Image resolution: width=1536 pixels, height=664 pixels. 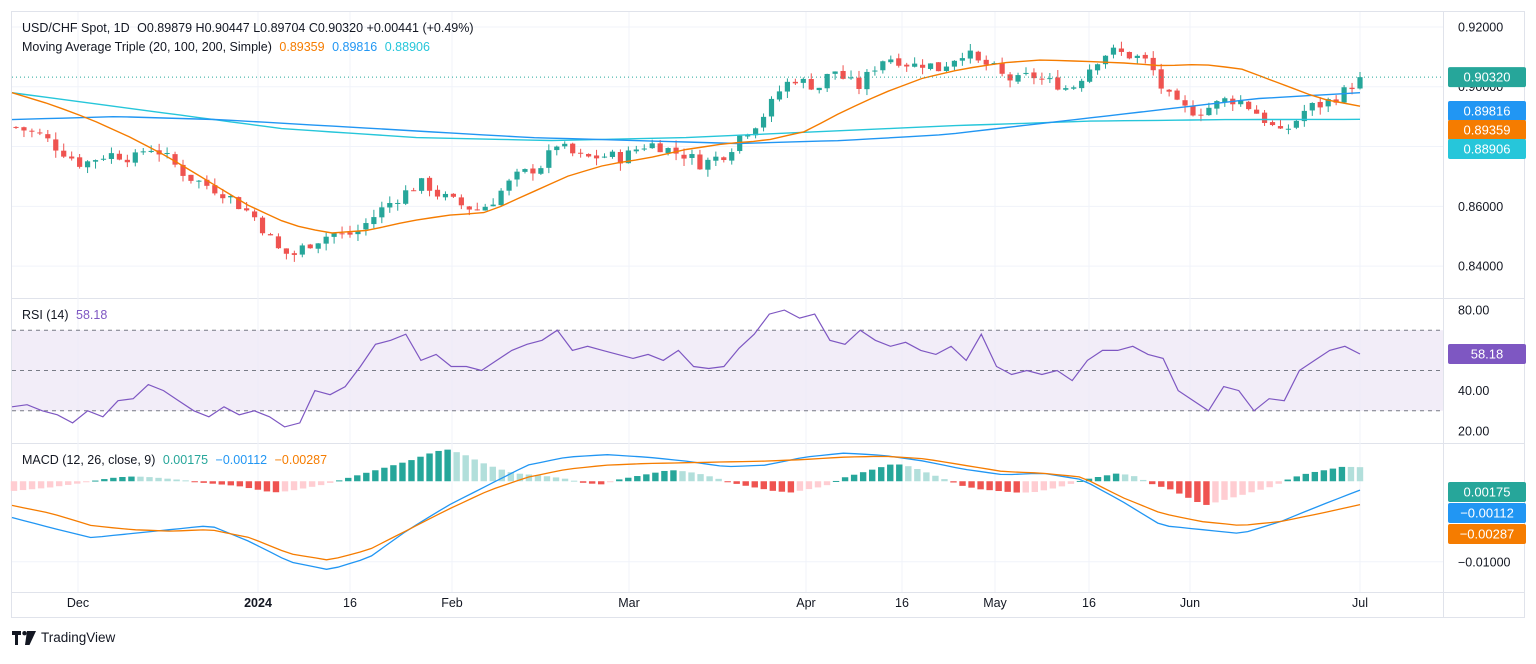 What do you see at coordinates (78, 603) in the screenshot?
I see `x-tick-label: Dec` at bounding box center [78, 603].